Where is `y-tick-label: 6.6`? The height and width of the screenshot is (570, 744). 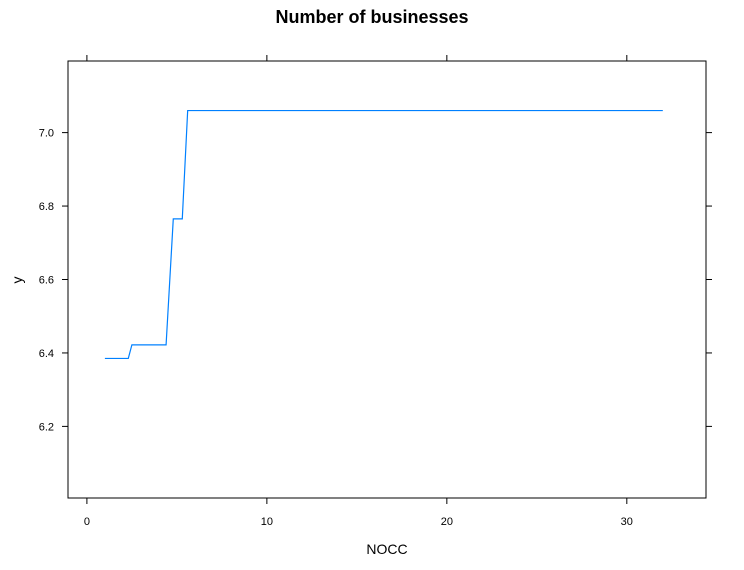 y-tick-label: 6.6 is located at coordinates (46, 281).